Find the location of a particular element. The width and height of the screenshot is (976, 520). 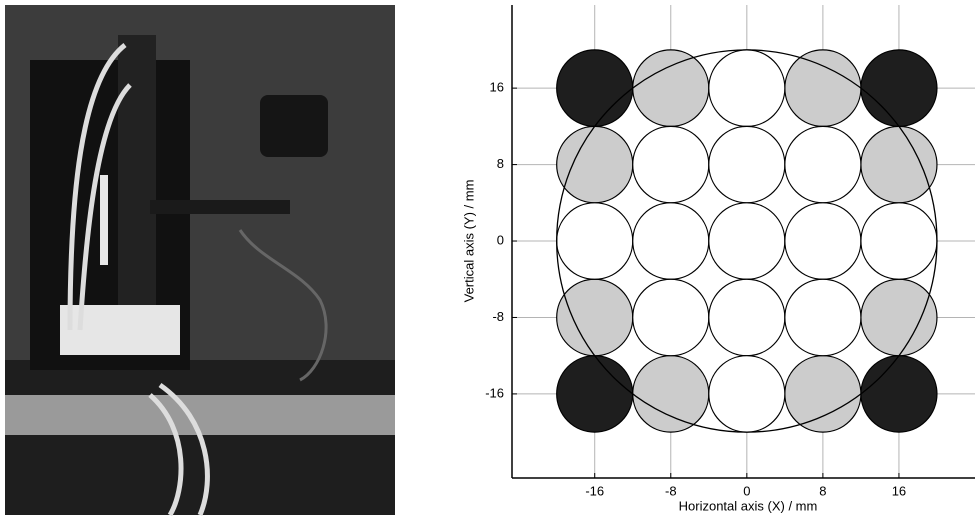

y-tick-label: -16 is located at coordinates (494, 392).